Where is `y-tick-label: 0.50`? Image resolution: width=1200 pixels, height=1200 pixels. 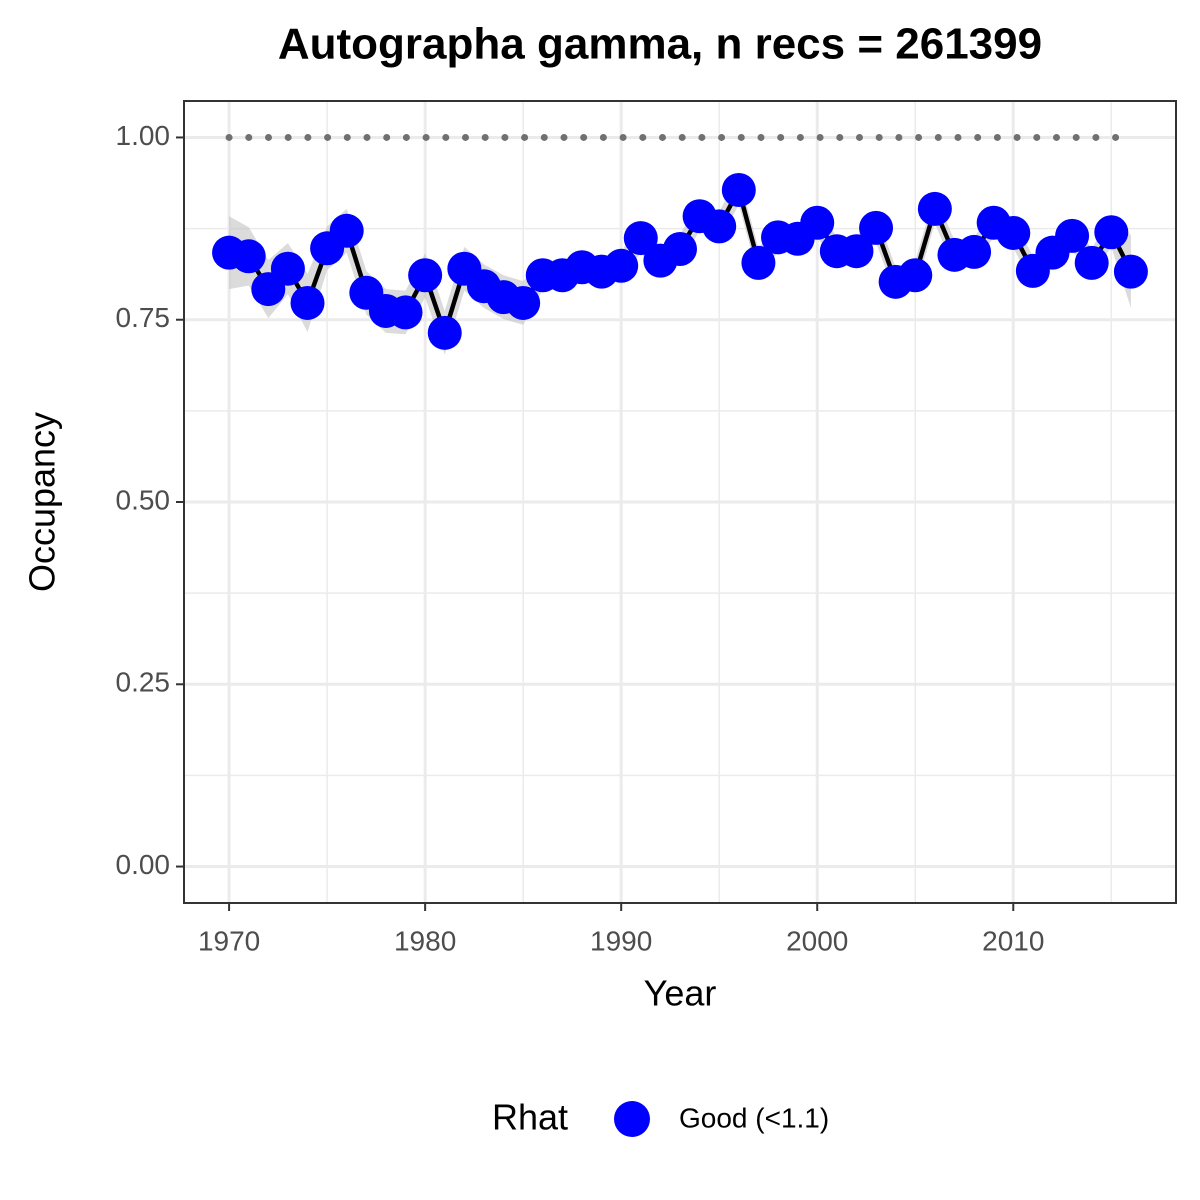 y-tick-label: 0.50 is located at coordinates (143, 499).